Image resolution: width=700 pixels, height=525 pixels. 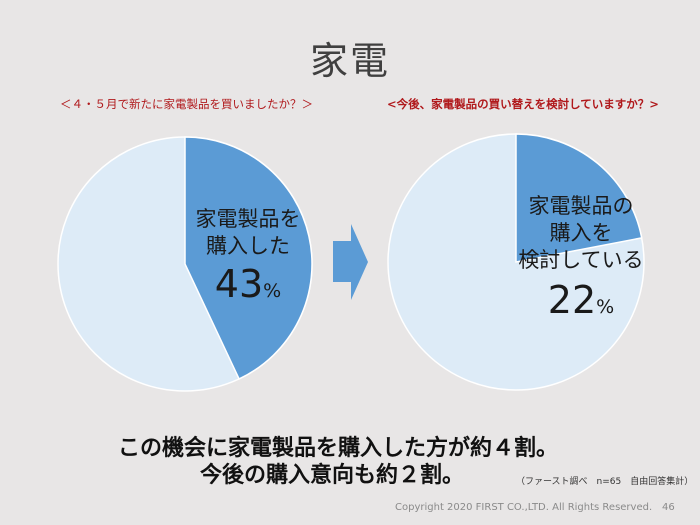 I want to click on left-pie-purchased-slice, so click(x=248, y=258).